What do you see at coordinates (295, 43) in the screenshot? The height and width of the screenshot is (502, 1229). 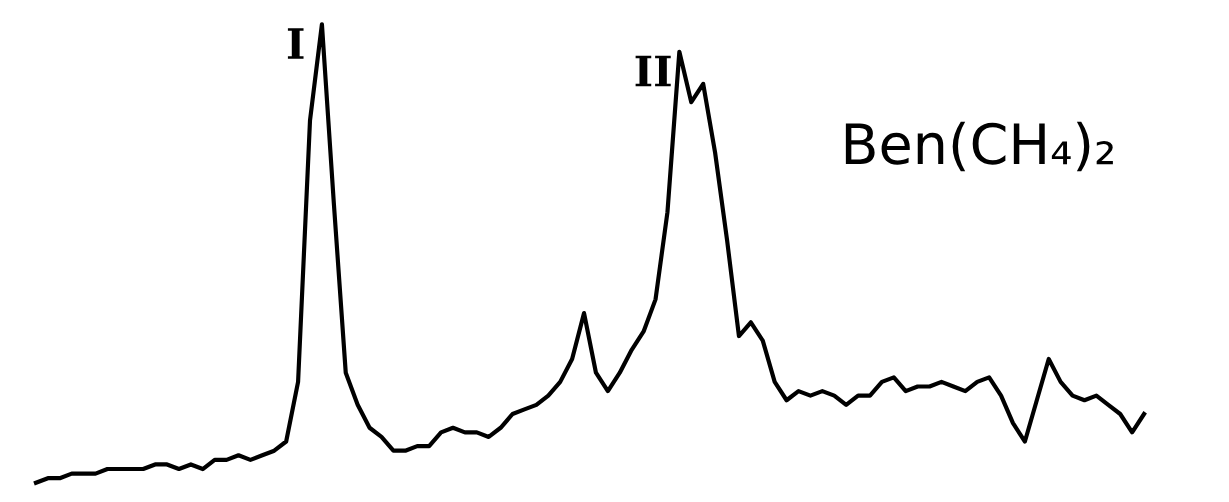 I see `annotation: I` at bounding box center [295, 43].